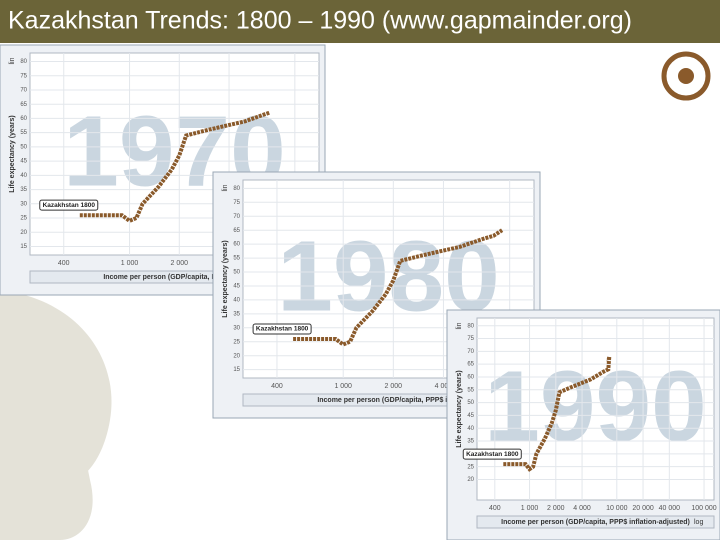 Image resolution: width=720 pixels, height=540 pixels. Describe the element at coordinates (698, 522) in the screenshot. I see `x-scale-label: log` at that location.